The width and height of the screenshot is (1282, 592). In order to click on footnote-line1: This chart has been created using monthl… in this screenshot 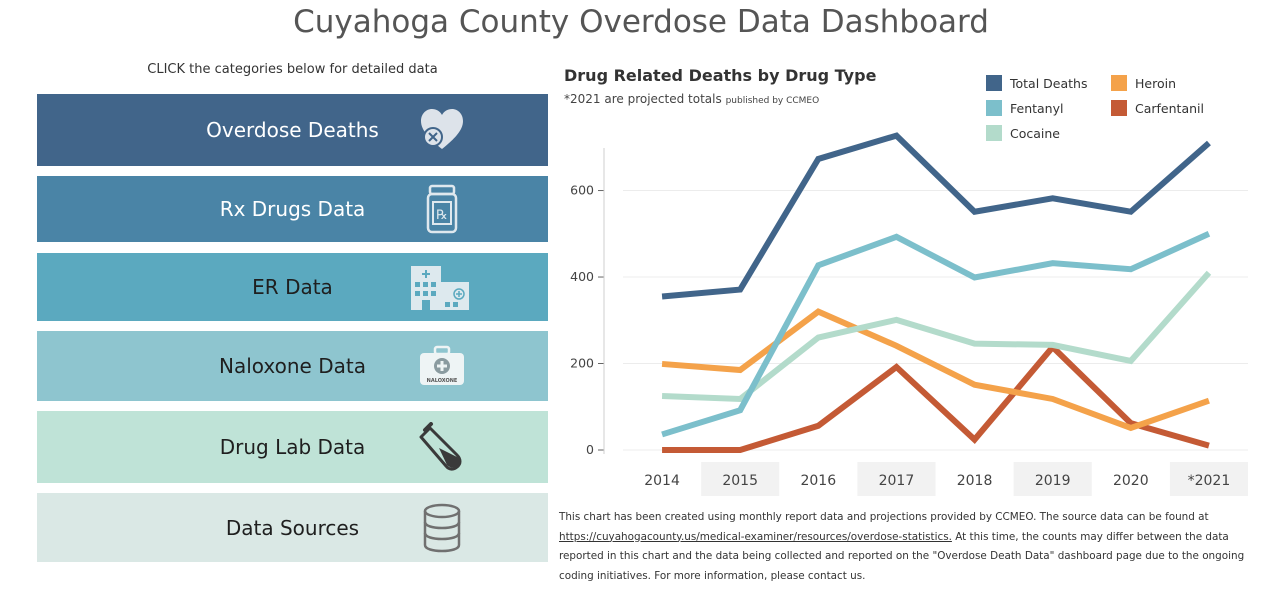, I will do `click(884, 517)`.